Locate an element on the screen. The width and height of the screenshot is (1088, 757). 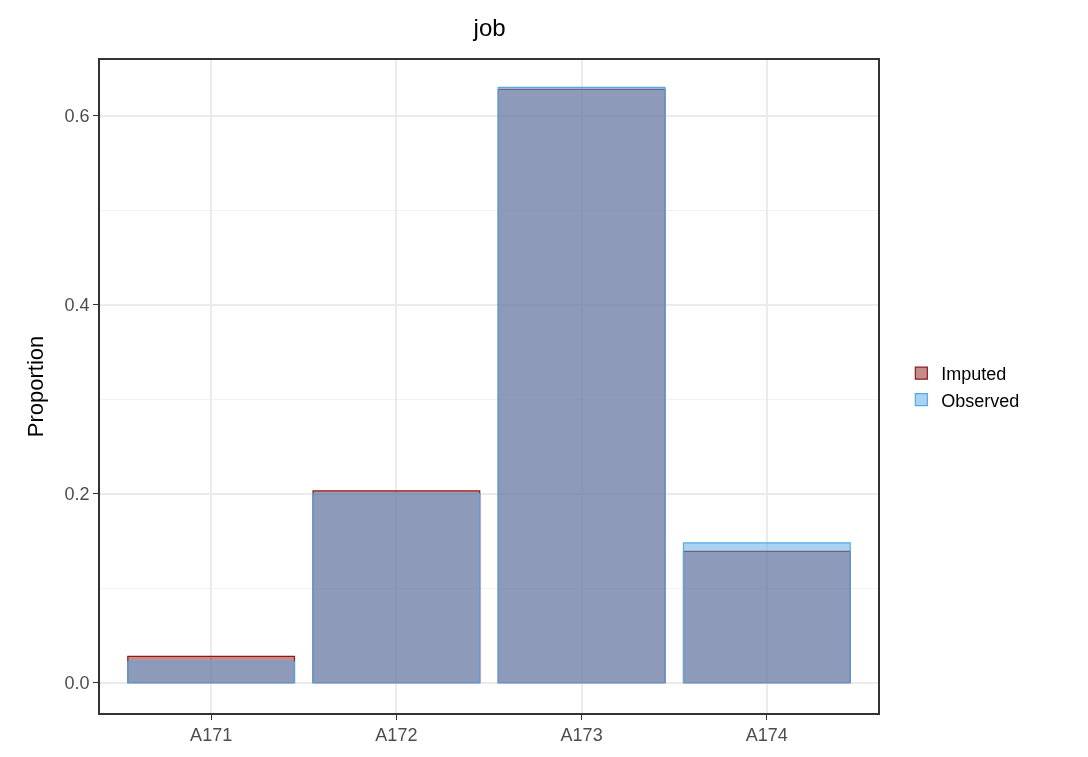
legend-label: Imputed is located at coordinates (974, 374).